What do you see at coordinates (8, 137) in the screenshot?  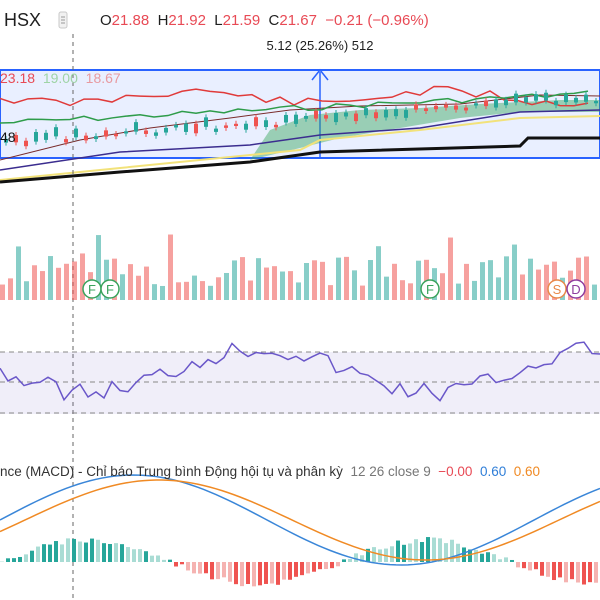 I see `indicator-value: 48` at bounding box center [8, 137].